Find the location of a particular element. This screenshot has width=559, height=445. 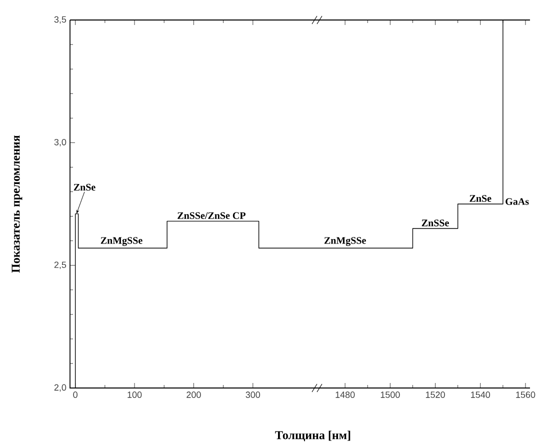

y-tick-label: 3,5 is located at coordinates (60, 20).